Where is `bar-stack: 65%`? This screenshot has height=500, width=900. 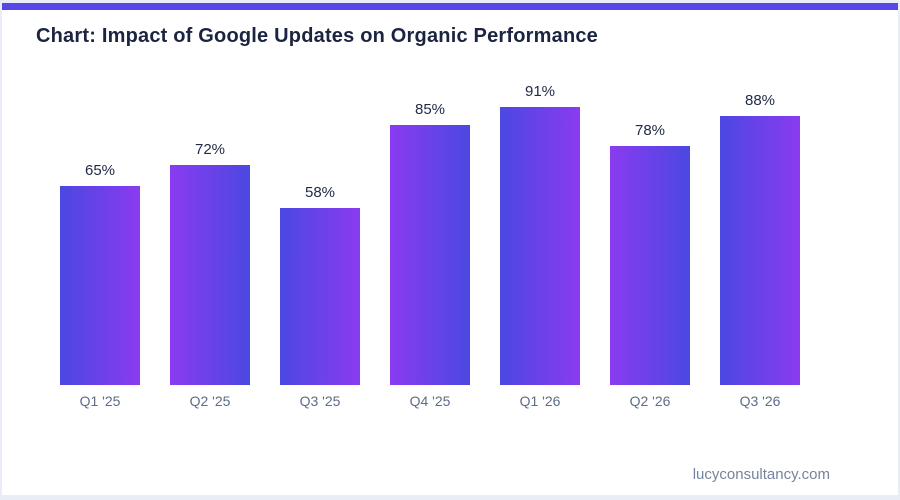
bar-stack: 65% is located at coordinates (100, 232).